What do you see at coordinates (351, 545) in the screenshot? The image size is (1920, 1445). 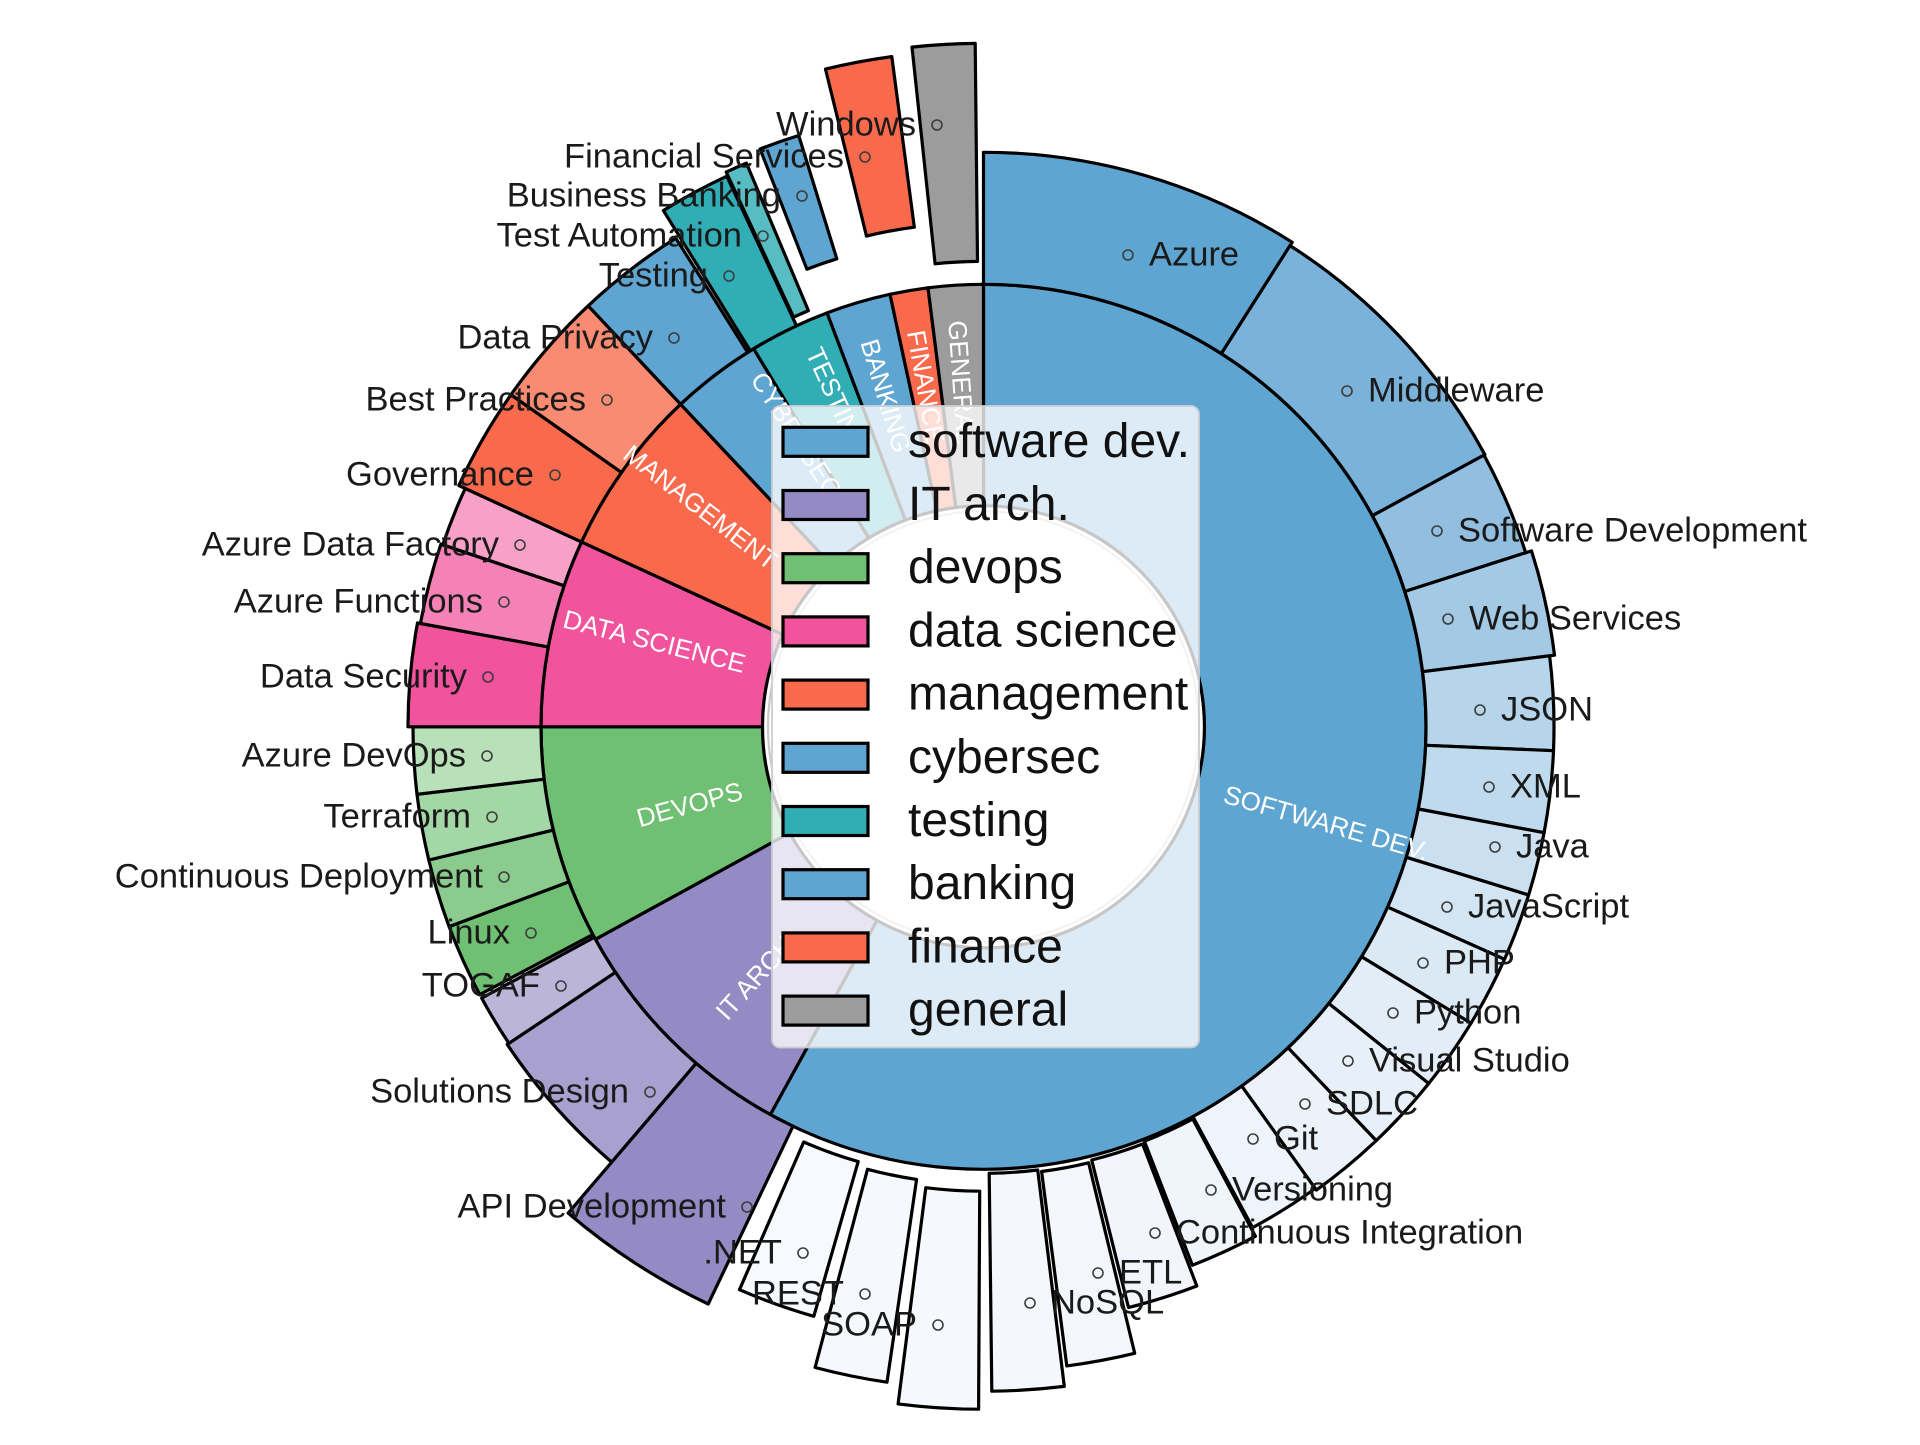 I see `svg-text: Azure Data Factory` at bounding box center [351, 545].